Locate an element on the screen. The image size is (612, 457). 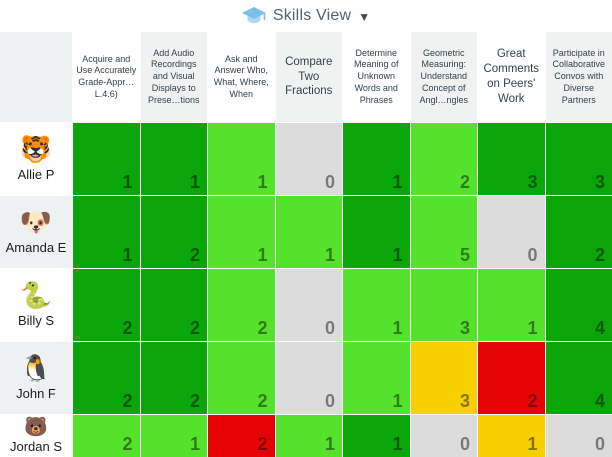
column-header-skill-3: Ask and Answer Who, What, Where, When is located at coordinates (241, 77).